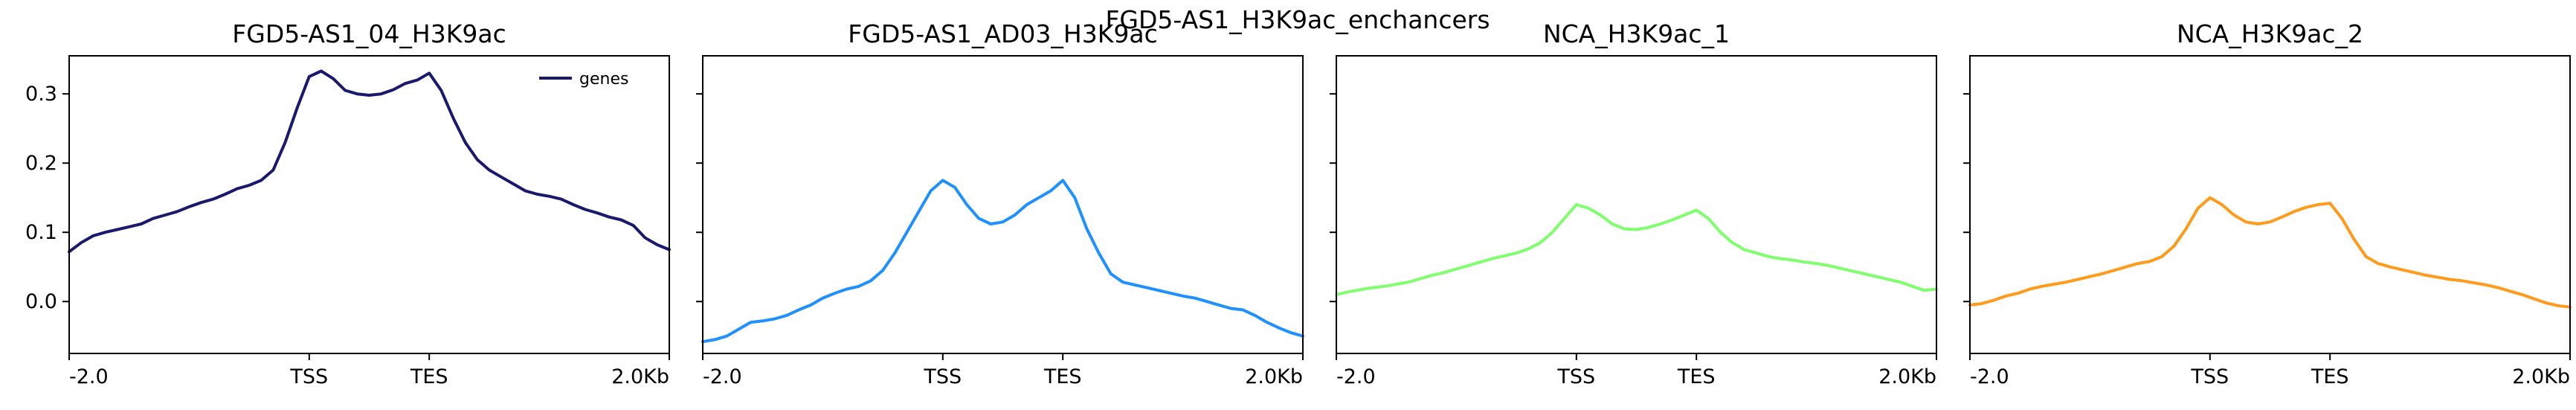 The width and height of the screenshot is (2576, 410). Describe the element at coordinates (603, 79) in the screenshot. I see `legend-label: genes` at that location.